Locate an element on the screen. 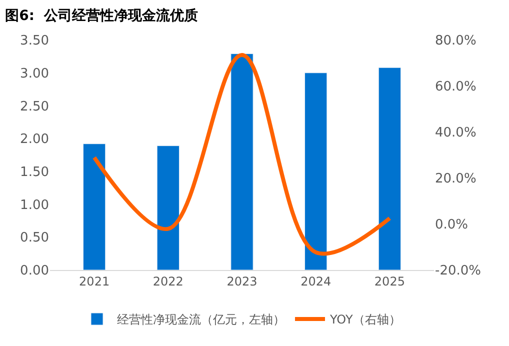 This screenshot has height=346, width=509. x-tick-label: 2024 is located at coordinates (316, 281).